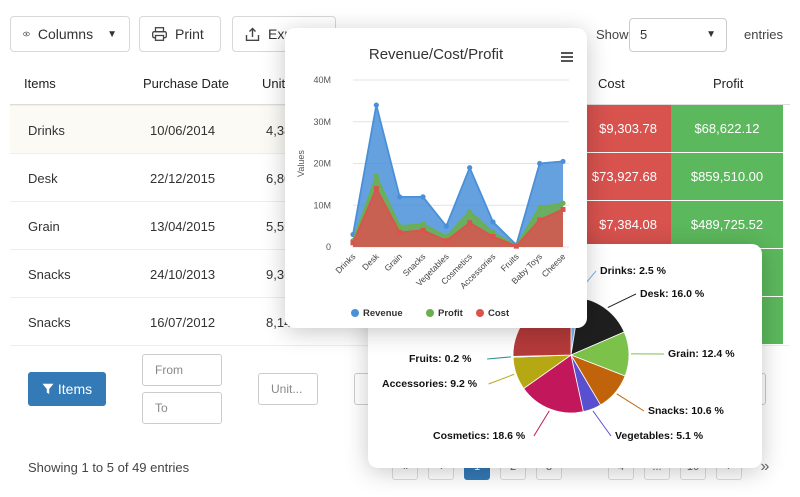  Describe the element at coordinates (764, 34) in the screenshot. I see `entries-label: entries` at that location.